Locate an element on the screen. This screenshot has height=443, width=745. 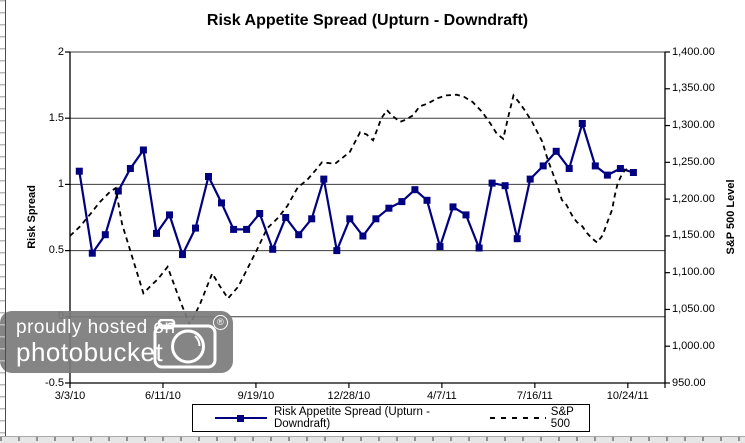
left-axis-tick-label: 0.5 is located at coordinates (56, 250).